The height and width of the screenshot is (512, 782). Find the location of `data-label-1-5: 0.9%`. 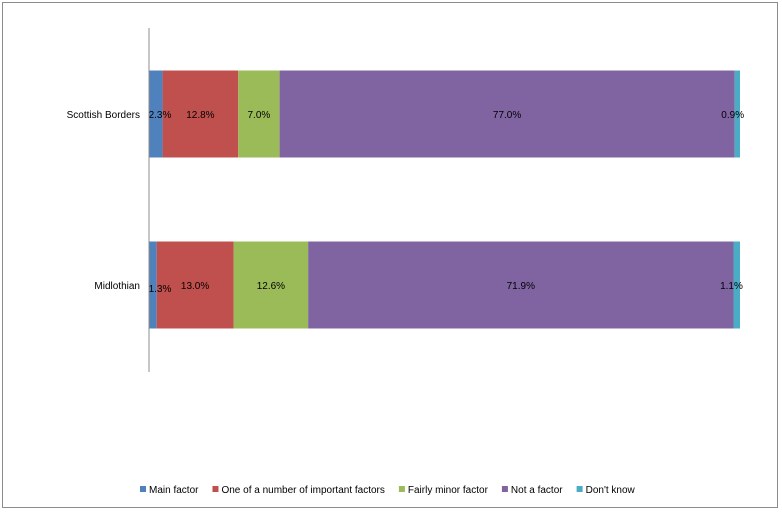

data-label-1-5: 0.9% is located at coordinates (732, 115).